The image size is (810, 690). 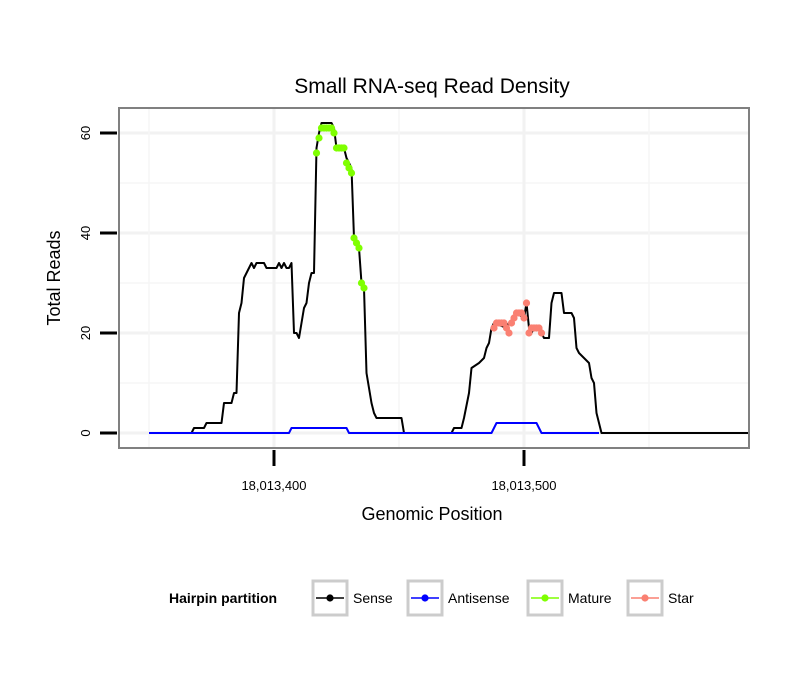 What do you see at coordinates (340, 208) in the screenshot?
I see `series-points-mature` at bounding box center [340, 208].